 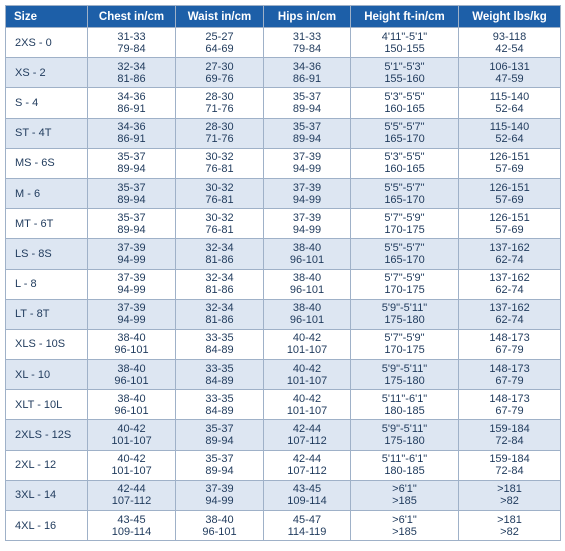 What do you see at coordinates (307, 48) in the screenshot?
I see `hips-metric: 79-84` at bounding box center [307, 48].